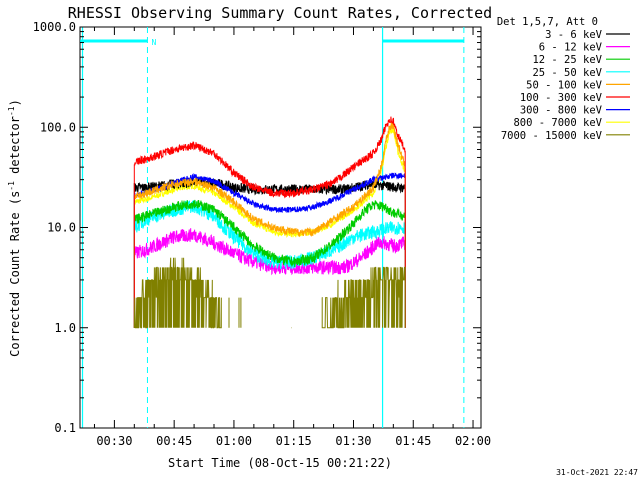 This screenshot has width=640, height=480. Describe the element at coordinates (58, 127) in the screenshot. I see `y-tick-label: 100.0` at that location.